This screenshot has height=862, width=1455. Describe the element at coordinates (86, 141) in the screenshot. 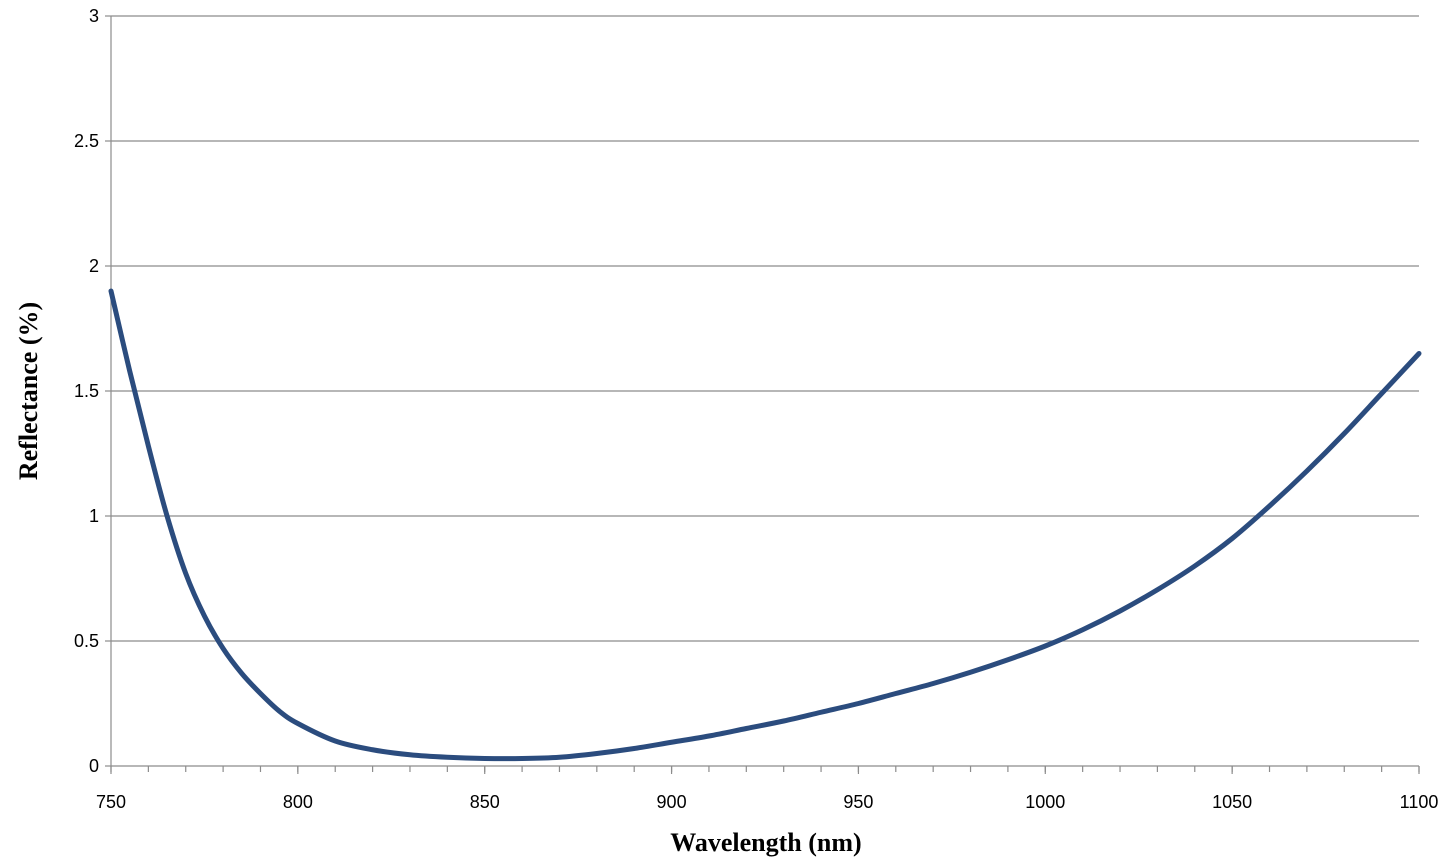

I see `y-tick-label: 2.5` at that location.